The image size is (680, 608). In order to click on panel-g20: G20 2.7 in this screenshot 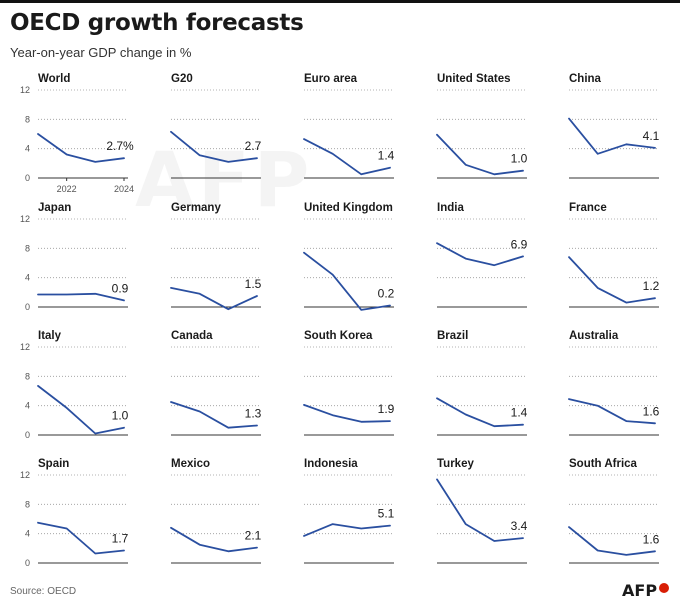, I will do `click(216, 126)`.